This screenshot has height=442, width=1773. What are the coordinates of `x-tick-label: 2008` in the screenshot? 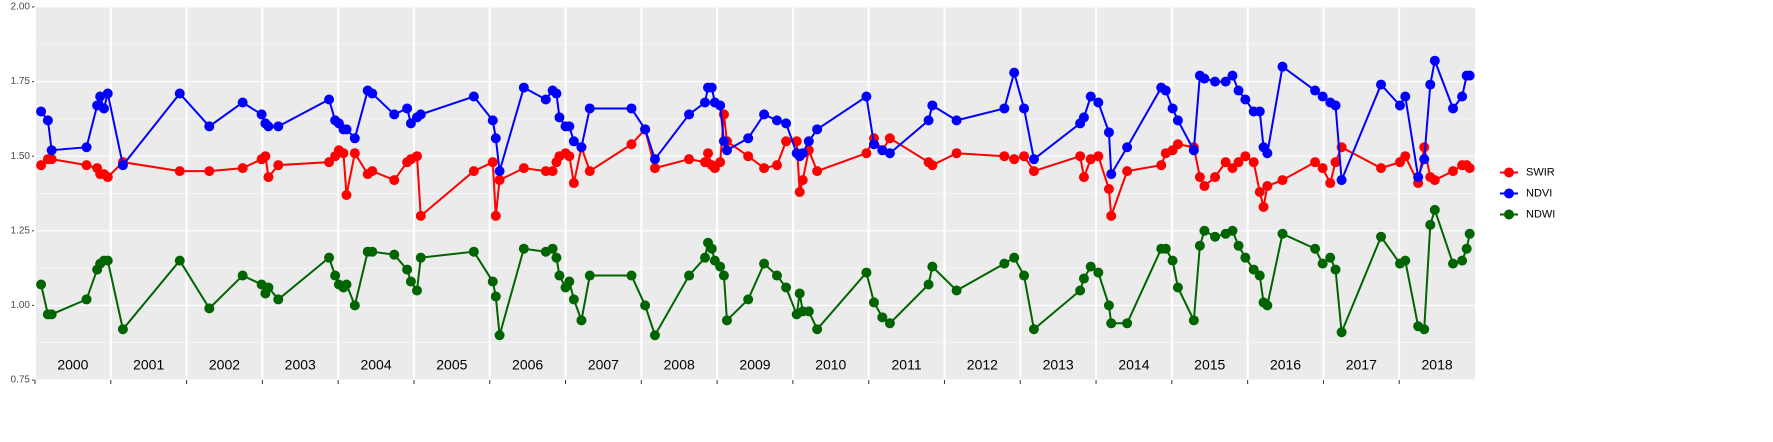 It's located at (679, 365).